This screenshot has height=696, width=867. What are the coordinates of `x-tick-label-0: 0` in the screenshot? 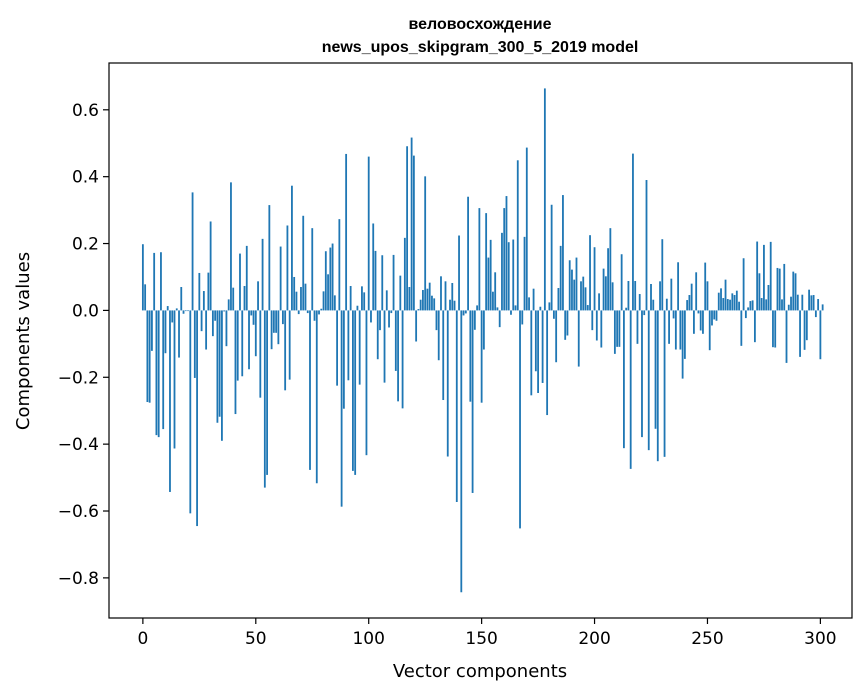 It's located at (142, 639).